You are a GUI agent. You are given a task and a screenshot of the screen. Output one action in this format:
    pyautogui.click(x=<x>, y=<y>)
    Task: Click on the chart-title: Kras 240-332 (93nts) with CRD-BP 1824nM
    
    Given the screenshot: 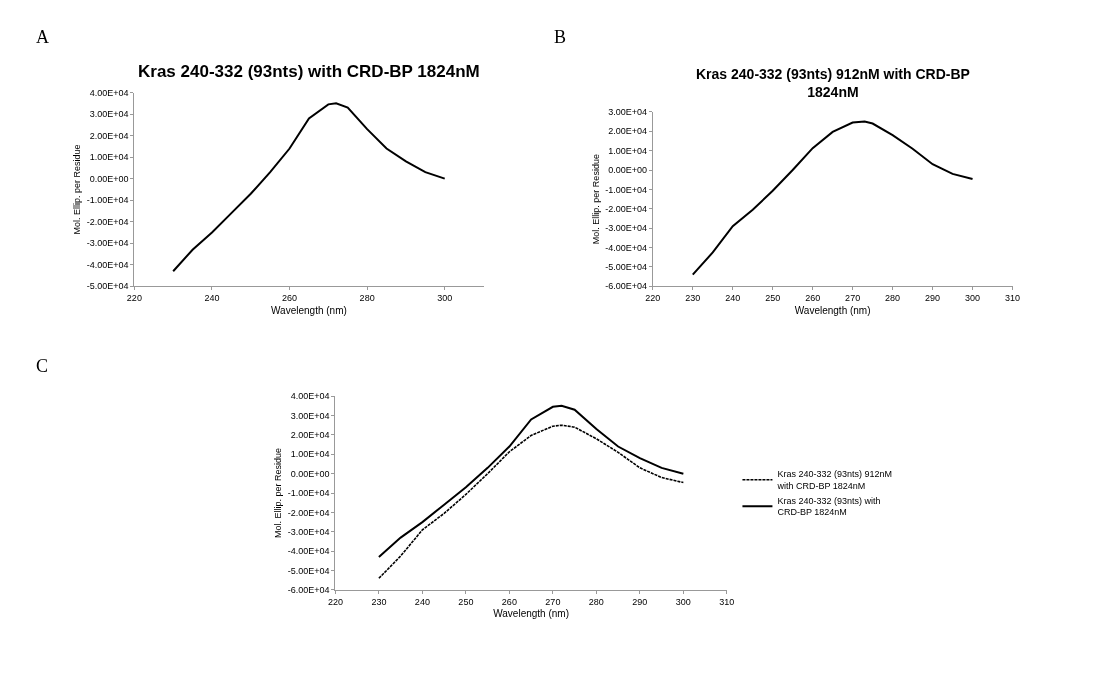 What is the action you would take?
    pyautogui.click(x=309, y=71)
    